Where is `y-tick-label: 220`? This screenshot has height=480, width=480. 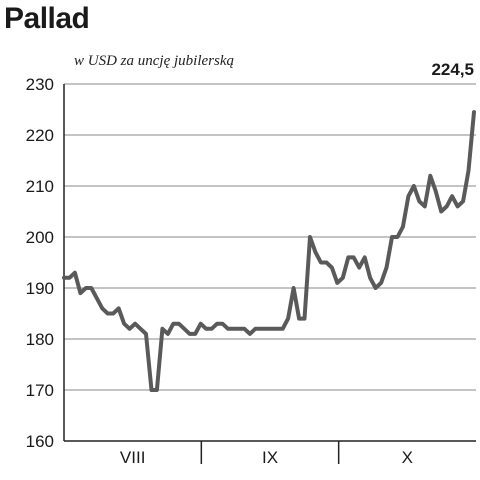
y-tick-label: 220 is located at coordinates (40, 135).